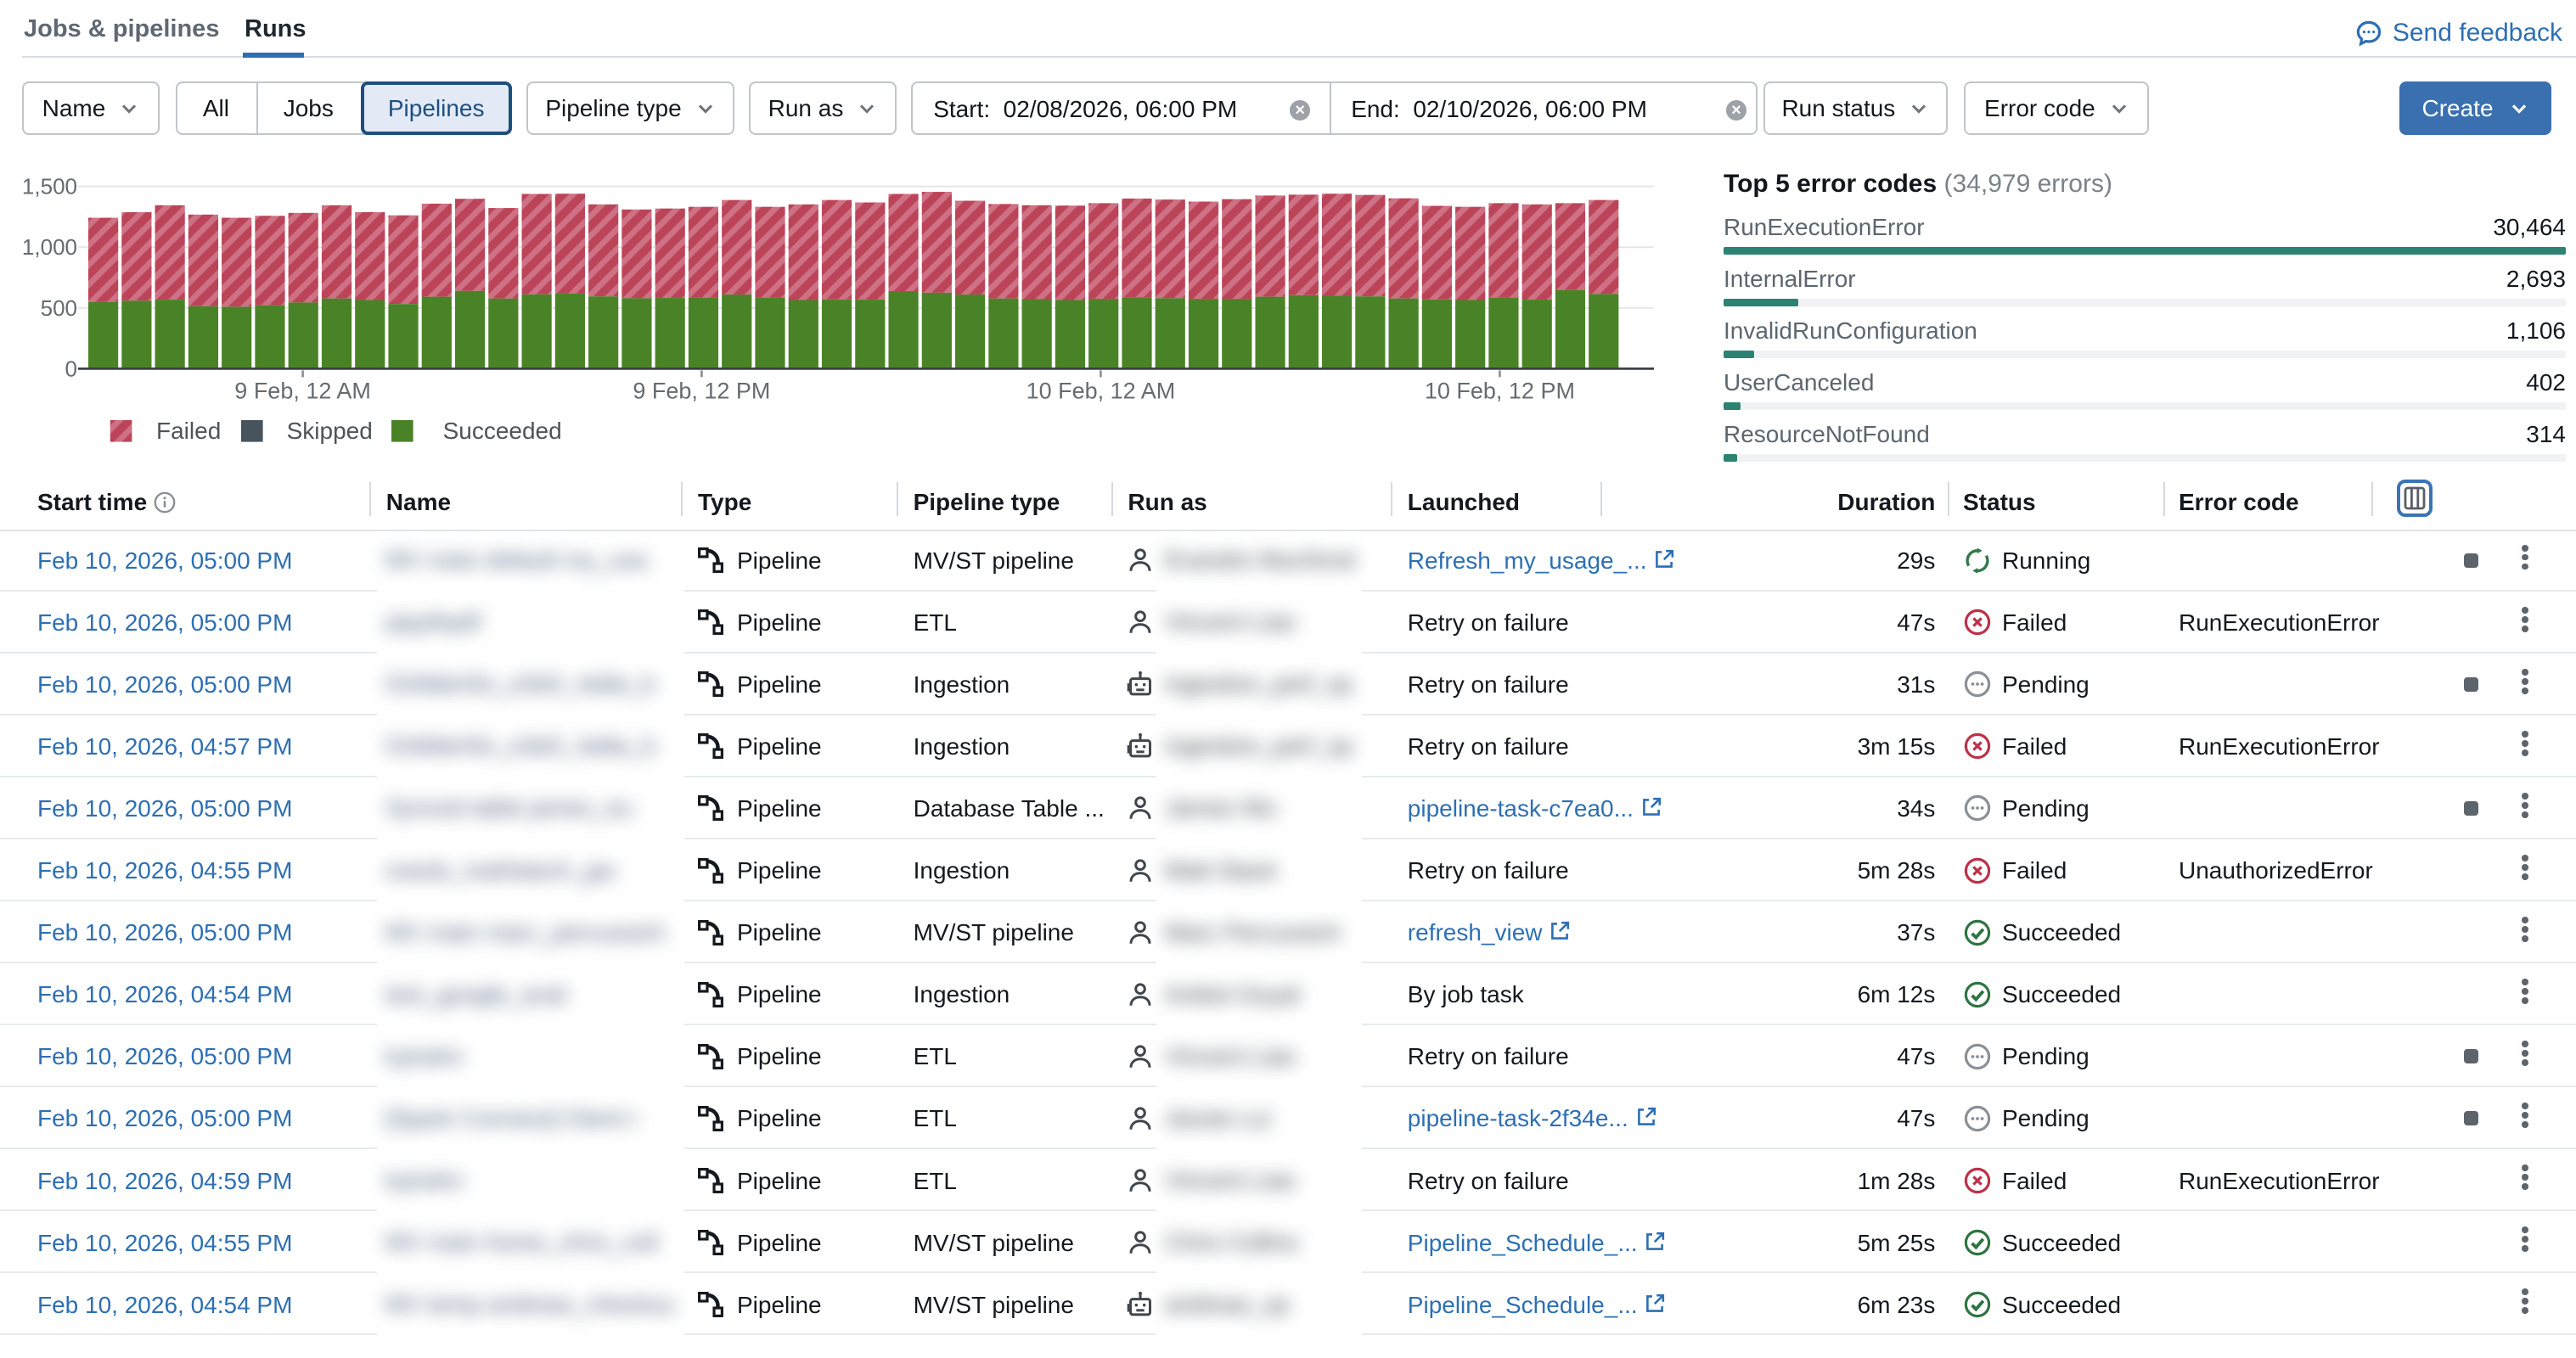 The width and height of the screenshot is (2576, 1358). Describe the element at coordinates (701, 390) in the screenshot. I see `svg-text: 9 Feb, 12 PM` at that location.